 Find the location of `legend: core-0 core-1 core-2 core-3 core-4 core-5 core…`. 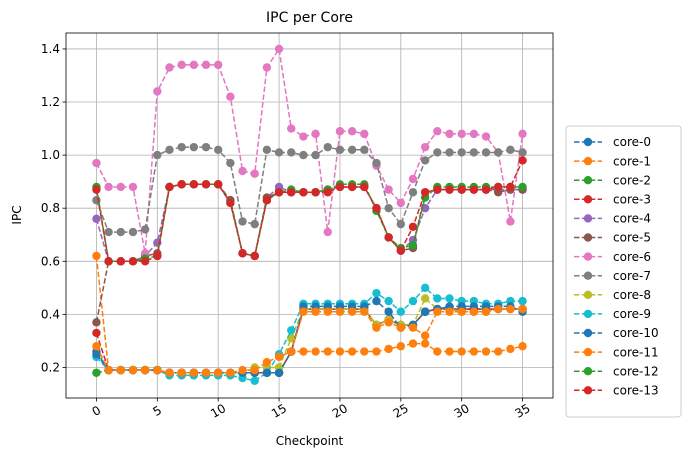

legend: core-0 core-1 core-2 core-3 core-4 core-5 core… is located at coordinates (623, 271).